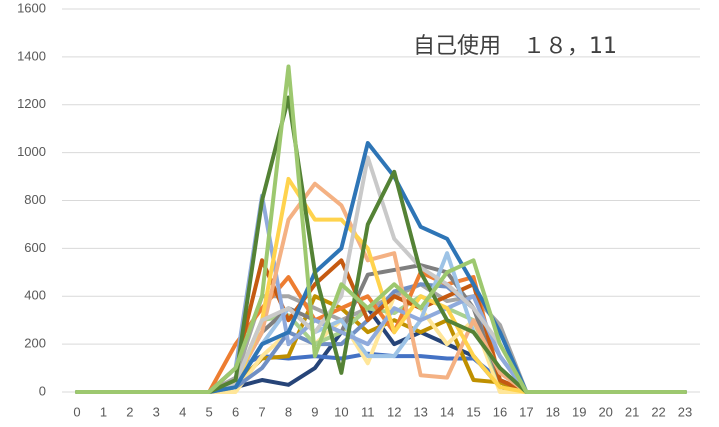 This screenshot has height=427, width=719. Describe the element at coordinates (473, 411) in the screenshot. I see `x-tick-label: 15` at that location.